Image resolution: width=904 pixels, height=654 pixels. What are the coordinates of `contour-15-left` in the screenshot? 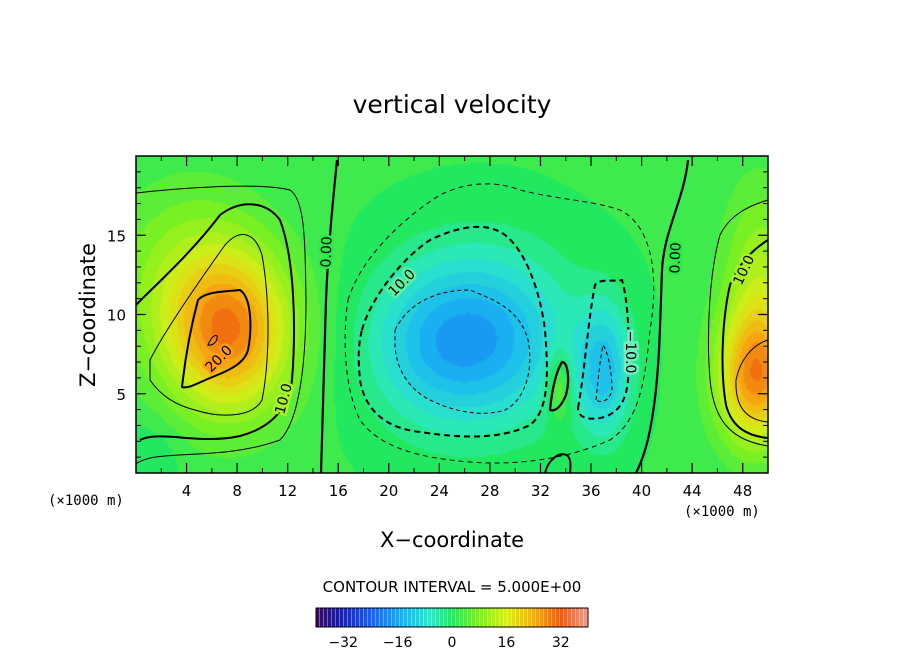 It's located at (209, 325).